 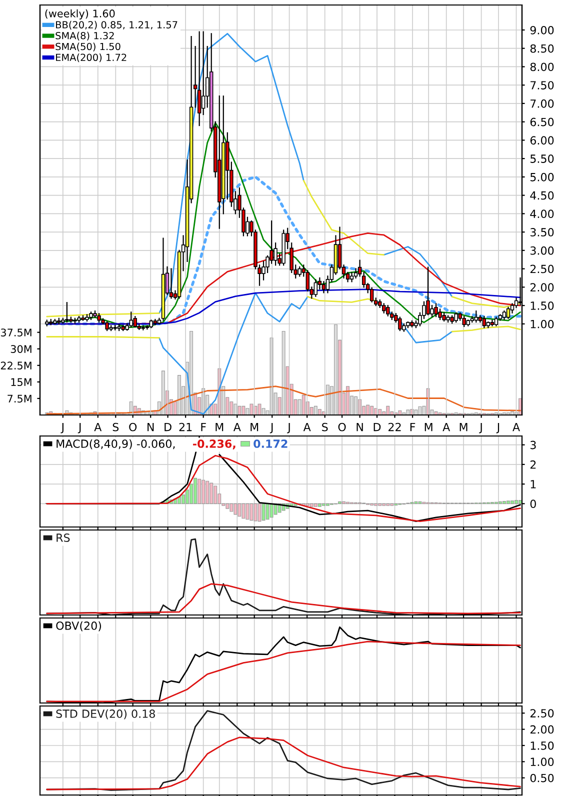 What do you see at coordinates (91, 58) in the screenshot?
I see `legend-label: EMA(200) 1.72` at bounding box center [91, 58].